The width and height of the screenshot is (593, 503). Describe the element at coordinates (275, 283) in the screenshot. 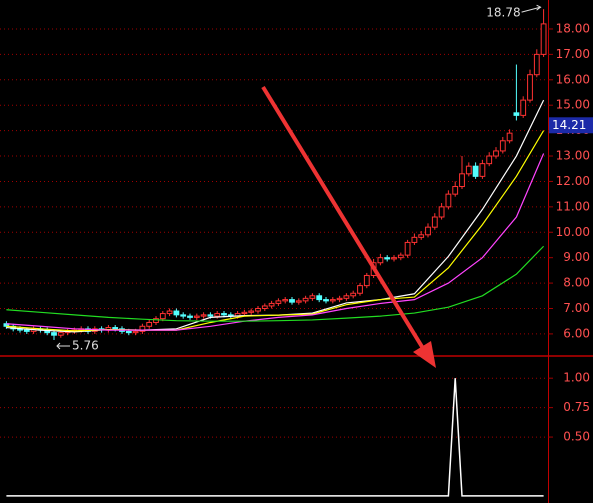

I see `moving-average` at that location.